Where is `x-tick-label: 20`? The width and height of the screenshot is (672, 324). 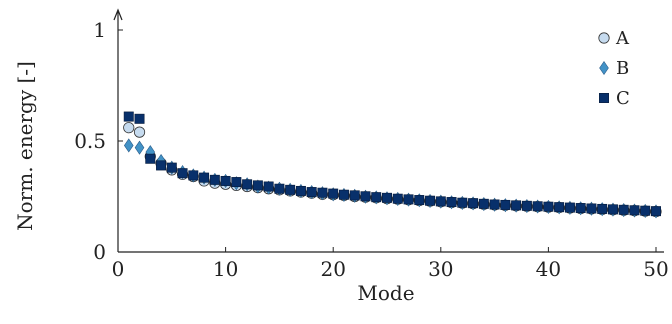
x-tick-label: 20 is located at coordinates (332, 269).